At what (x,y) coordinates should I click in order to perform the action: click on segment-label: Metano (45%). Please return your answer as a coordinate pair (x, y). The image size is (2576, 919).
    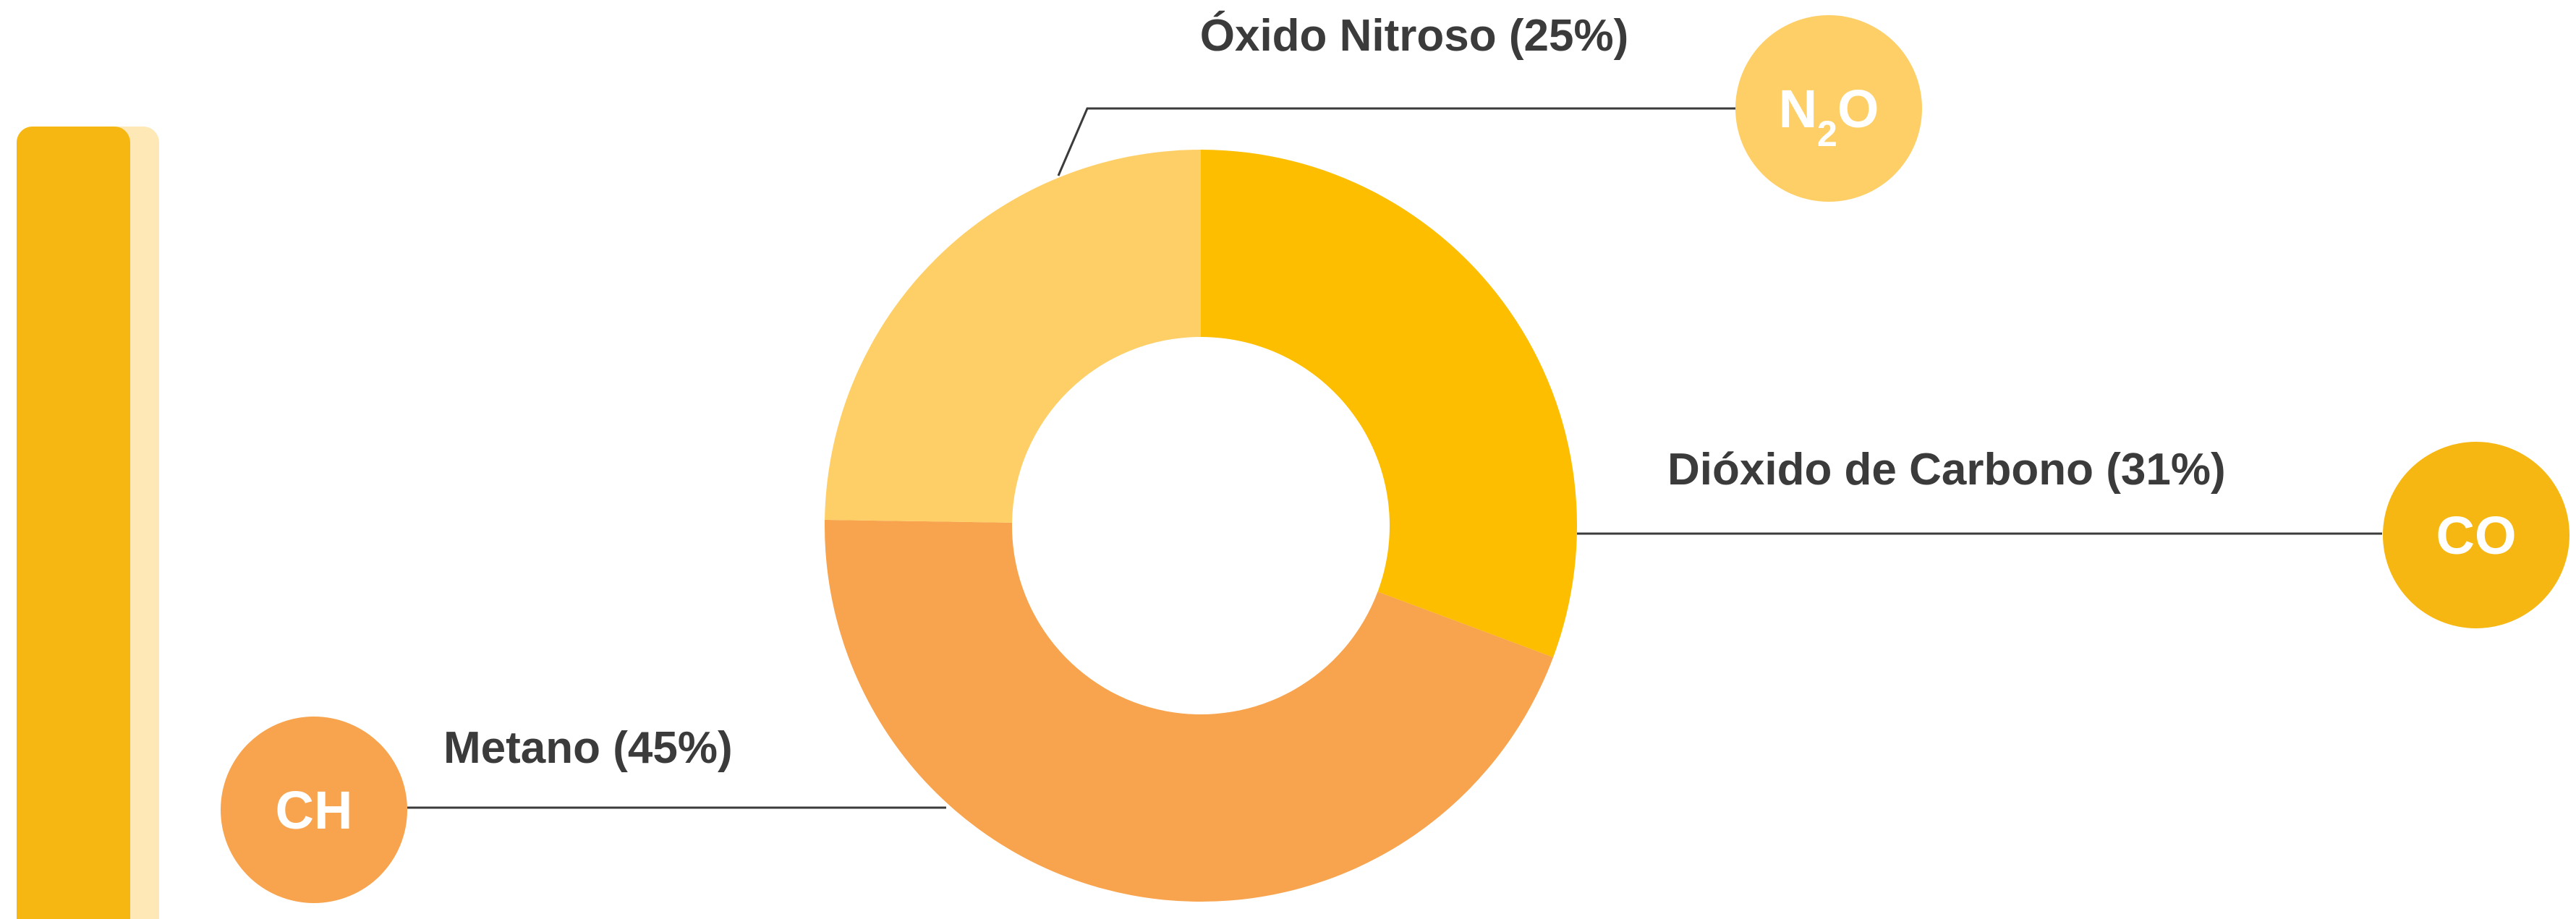
    Looking at the image, I should click on (588, 748).